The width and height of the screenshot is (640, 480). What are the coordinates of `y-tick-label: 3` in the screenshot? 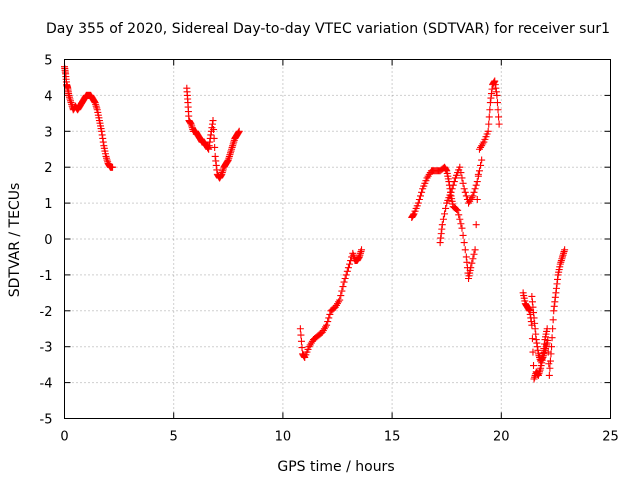 It's located at (48, 132).